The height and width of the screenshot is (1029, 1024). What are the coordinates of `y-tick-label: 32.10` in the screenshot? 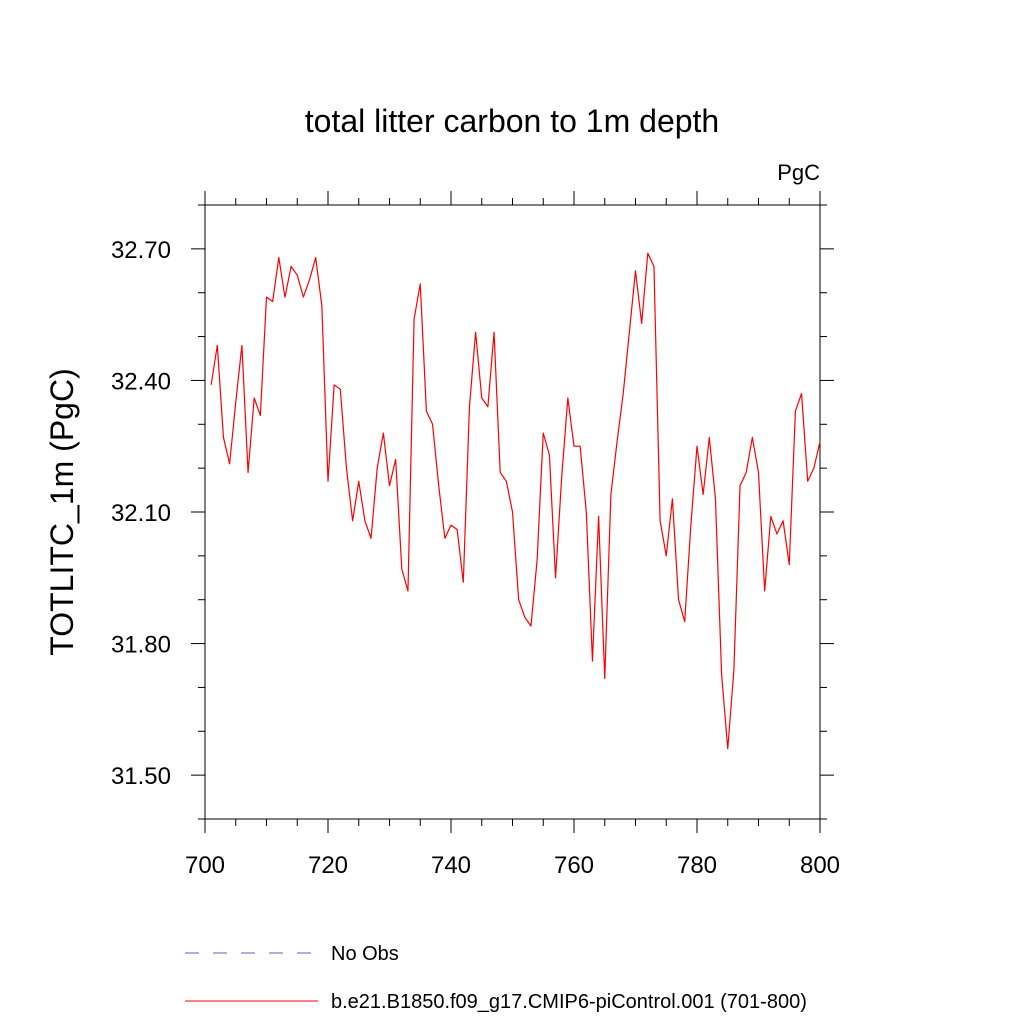 It's located at (141, 513).